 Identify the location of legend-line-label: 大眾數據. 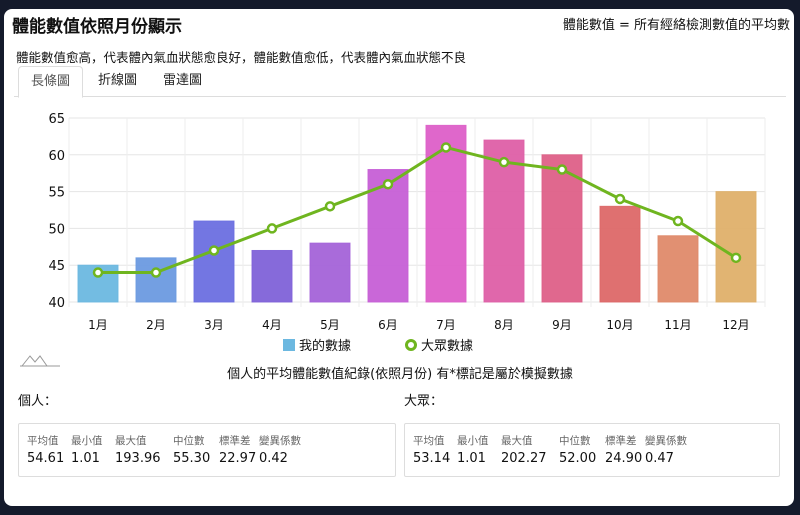
(447, 346).